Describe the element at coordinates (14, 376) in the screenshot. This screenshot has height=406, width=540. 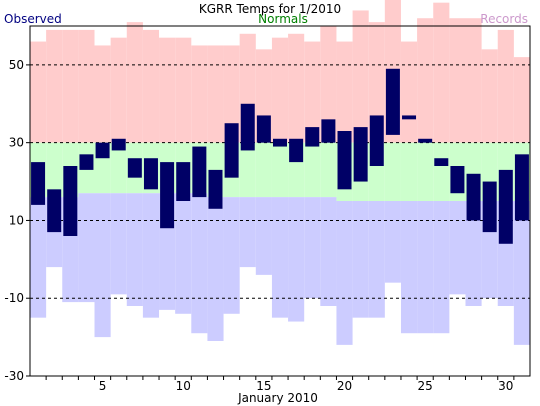
I see `y-tick-label: -30` at that location.